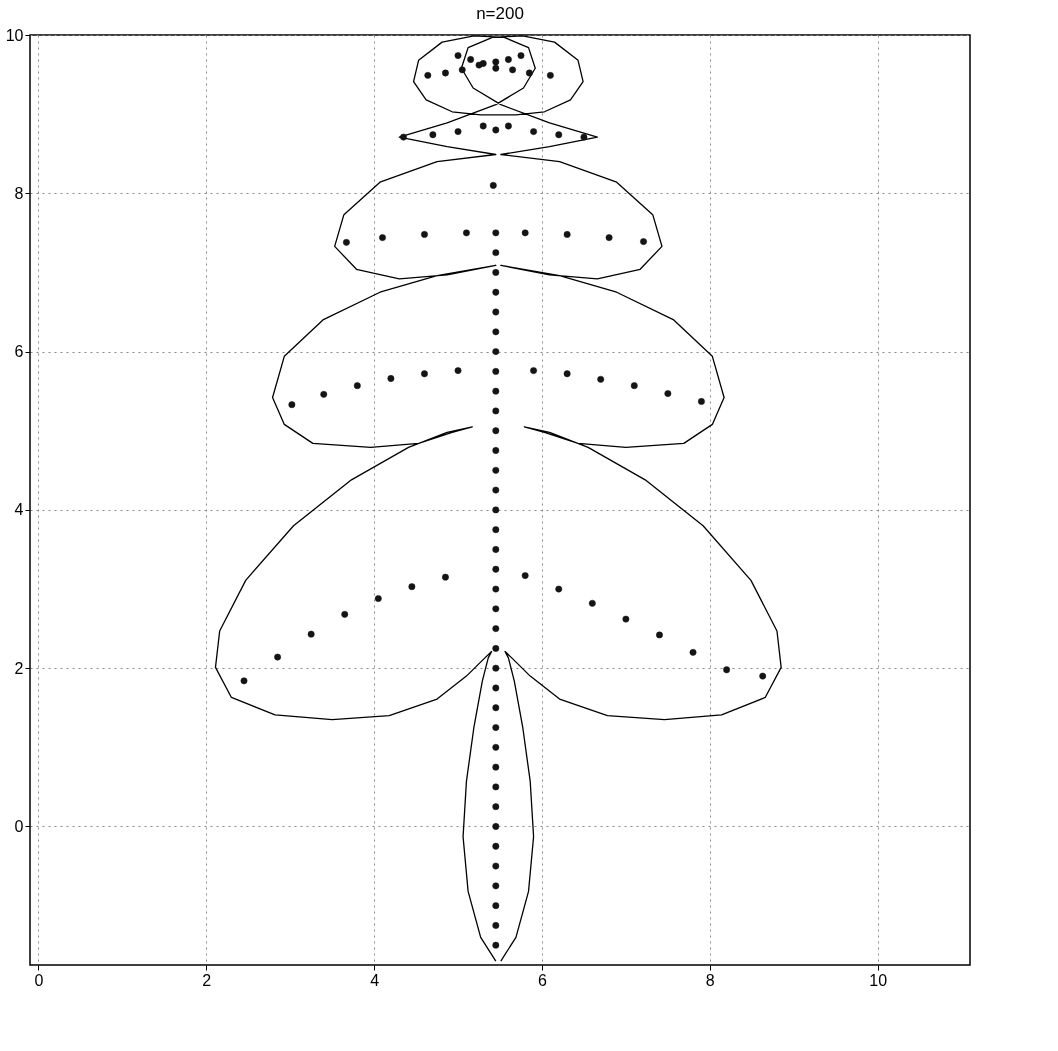  What do you see at coordinates (19, 826) in the screenshot?
I see `y-tick-label: 0` at bounding box center [19, 826].